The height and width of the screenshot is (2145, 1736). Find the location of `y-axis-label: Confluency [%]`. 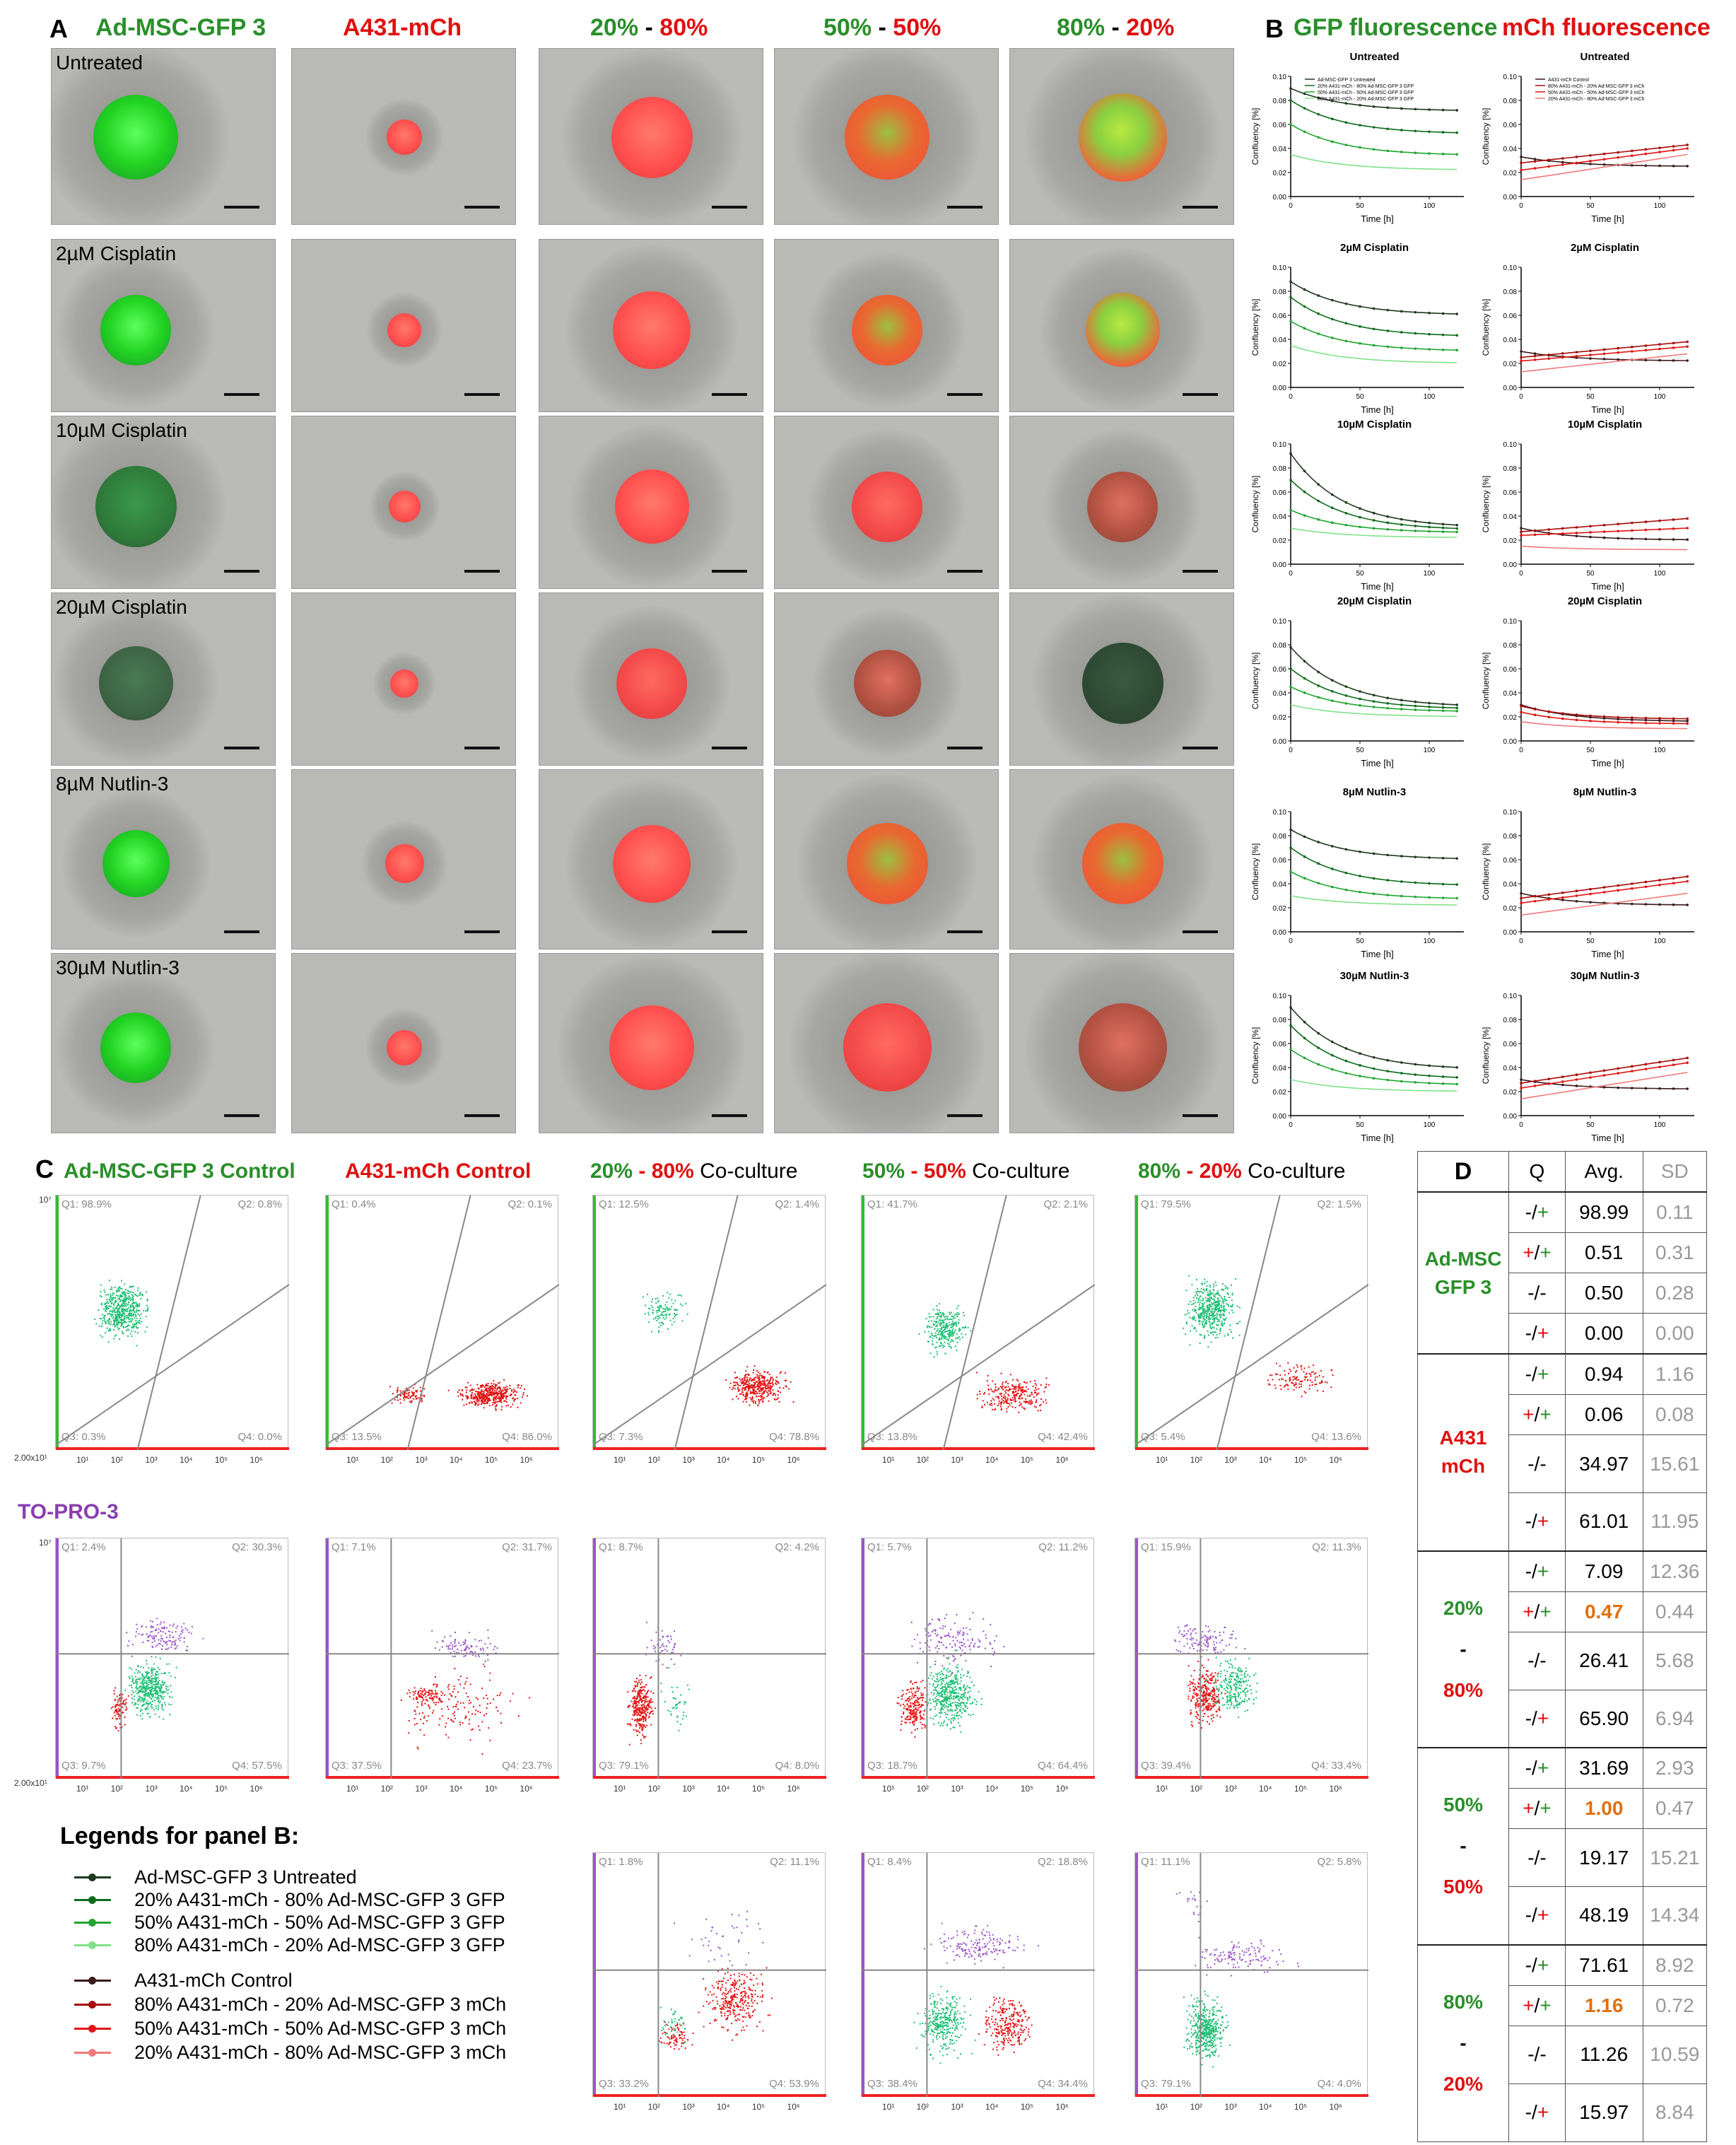

y-axis-label: Confluency [%] is located at coordinates (1255, 136).